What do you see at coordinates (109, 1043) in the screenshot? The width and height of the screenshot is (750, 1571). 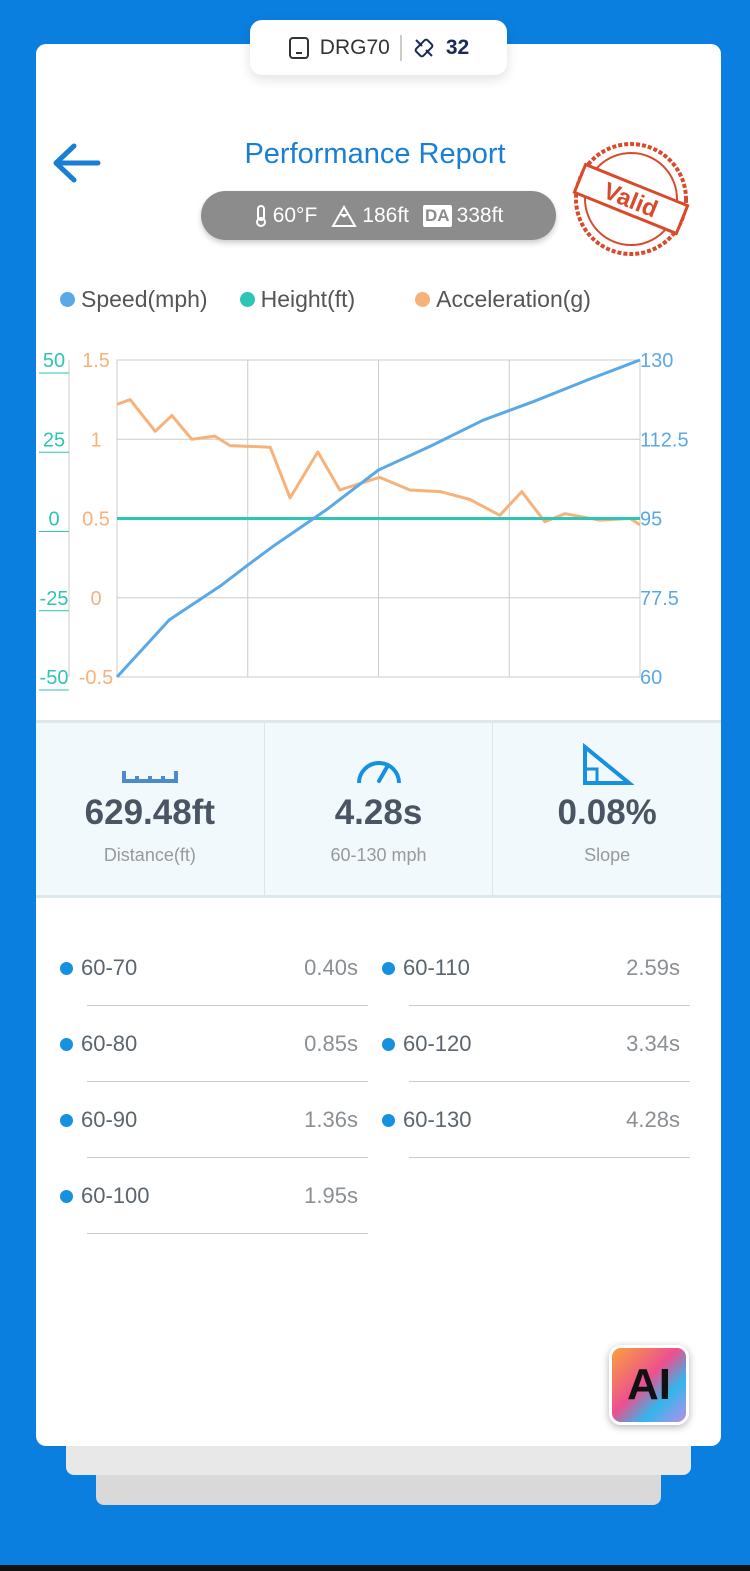 I see `split-range: 60-80` at bounding box center [109, 1043].